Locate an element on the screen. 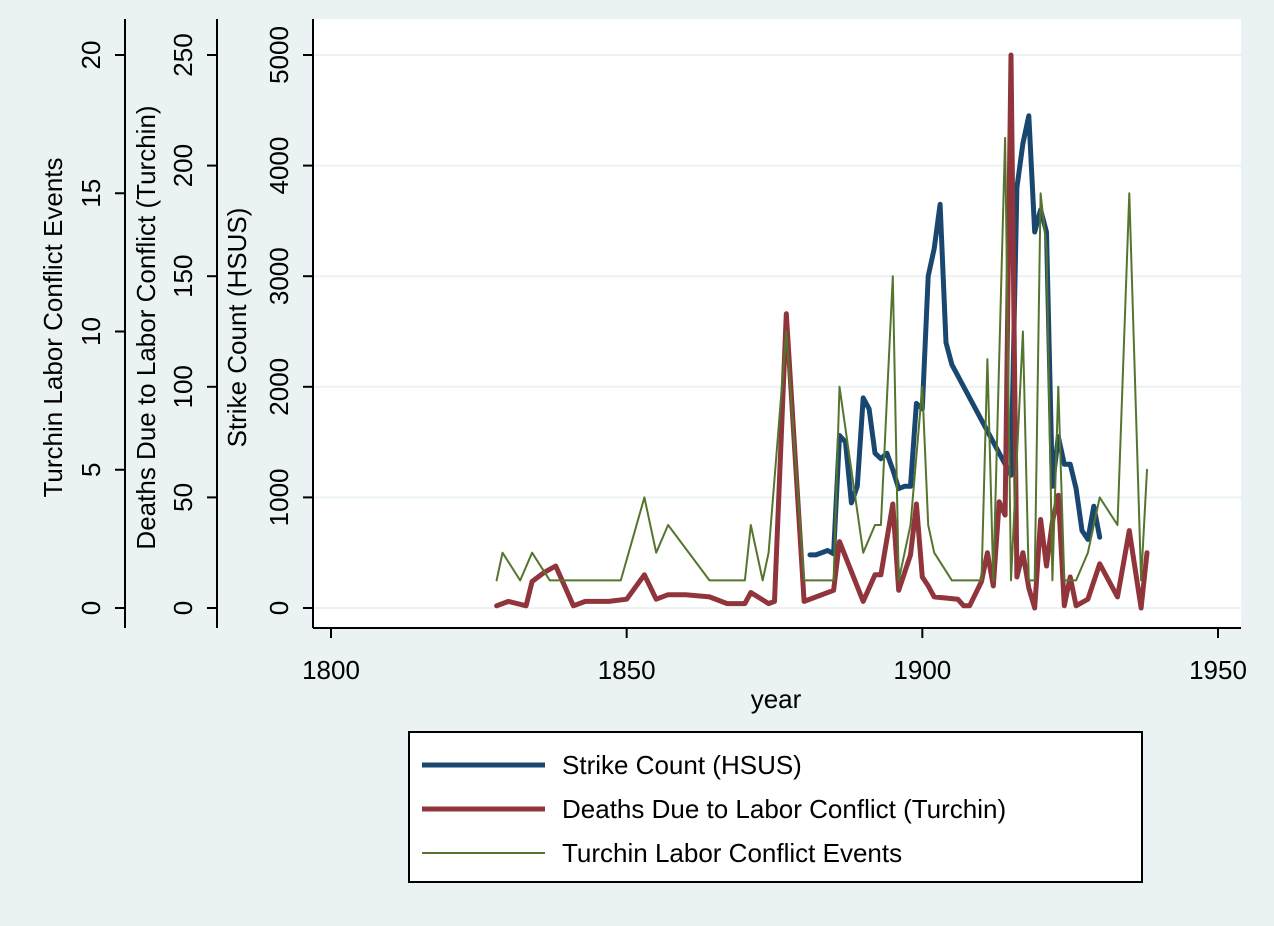  y-tick-label-events: 10 is located at coordinates (91, 331).